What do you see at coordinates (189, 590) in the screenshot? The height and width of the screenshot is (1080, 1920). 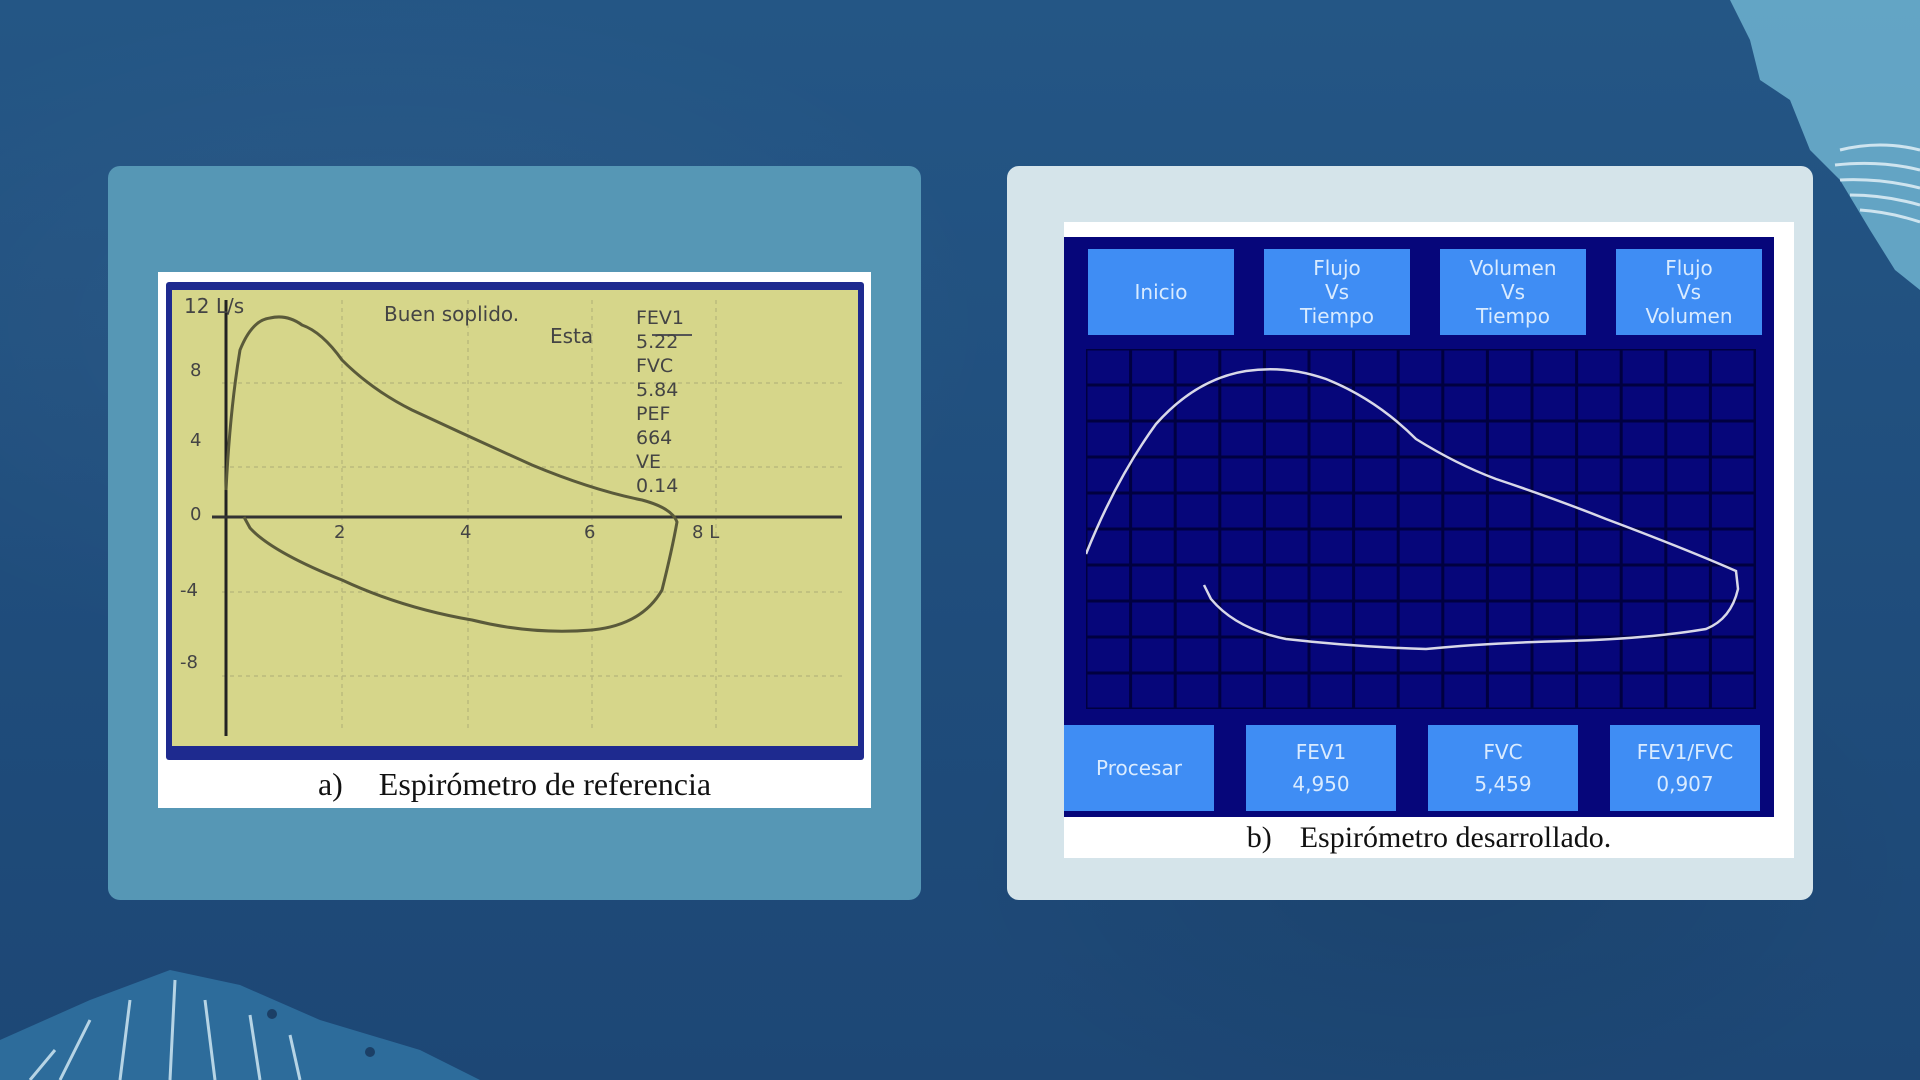 I see `y-tick-label: -4` at bounding box center [189, 590].